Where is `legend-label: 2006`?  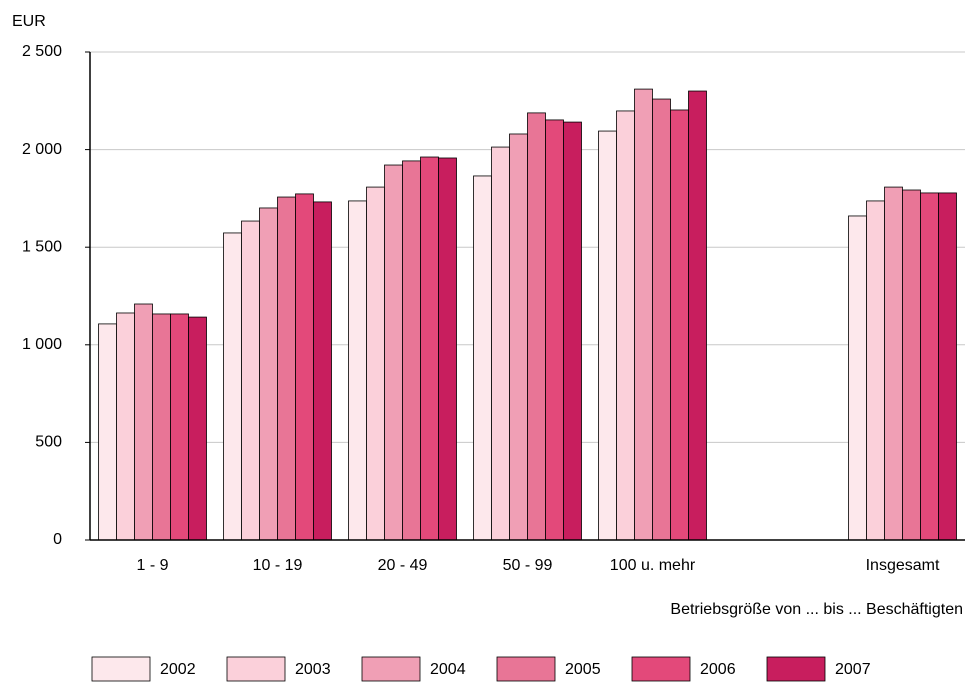
legend-label: 2006 is located at coordinates (718, 669).